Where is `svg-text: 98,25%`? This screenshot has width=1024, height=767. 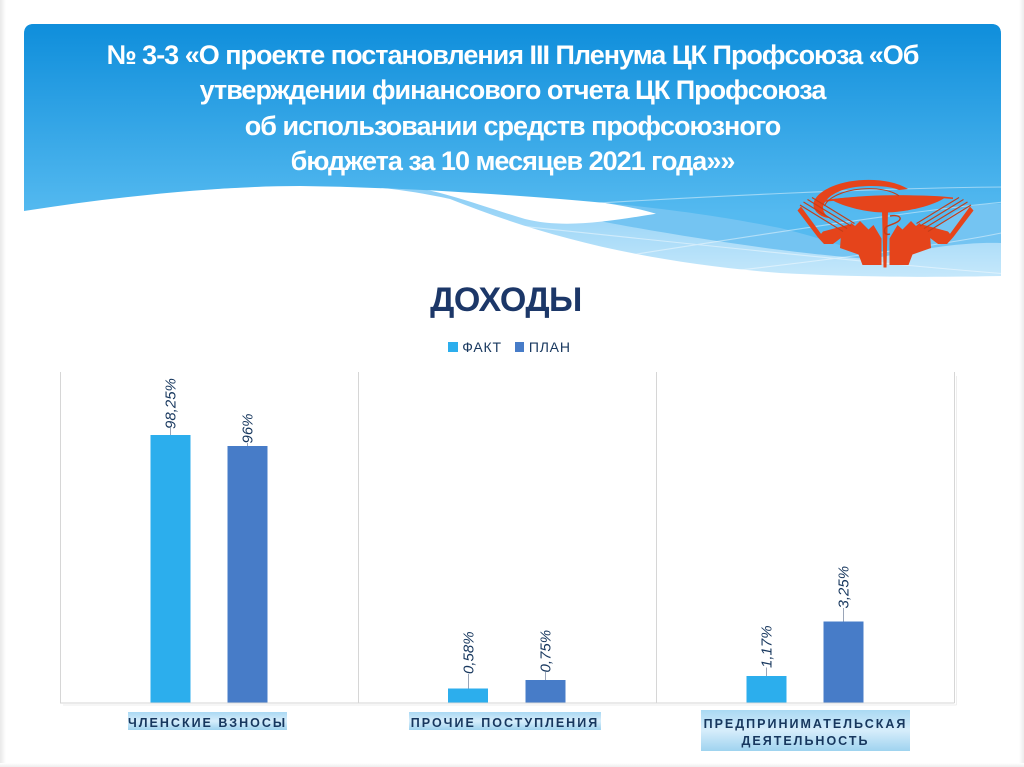
svg-text: 98,25% is located at coordinates (171, 403).